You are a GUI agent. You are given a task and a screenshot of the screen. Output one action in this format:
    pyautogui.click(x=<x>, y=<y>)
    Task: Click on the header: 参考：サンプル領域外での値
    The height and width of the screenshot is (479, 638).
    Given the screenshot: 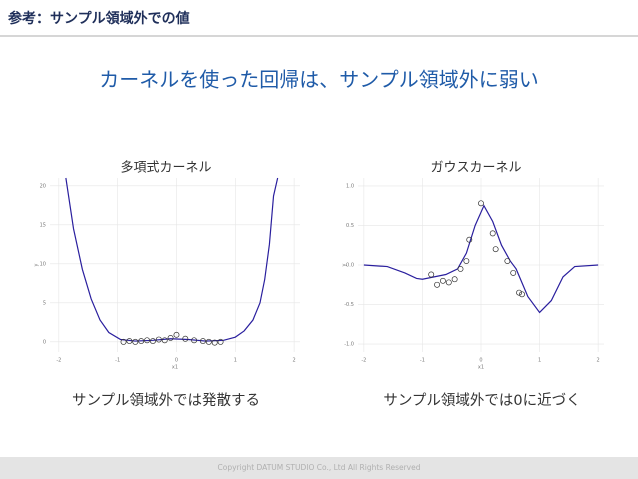 What is the action you would take?
    pyautogui.click(x=99, y=18)
    